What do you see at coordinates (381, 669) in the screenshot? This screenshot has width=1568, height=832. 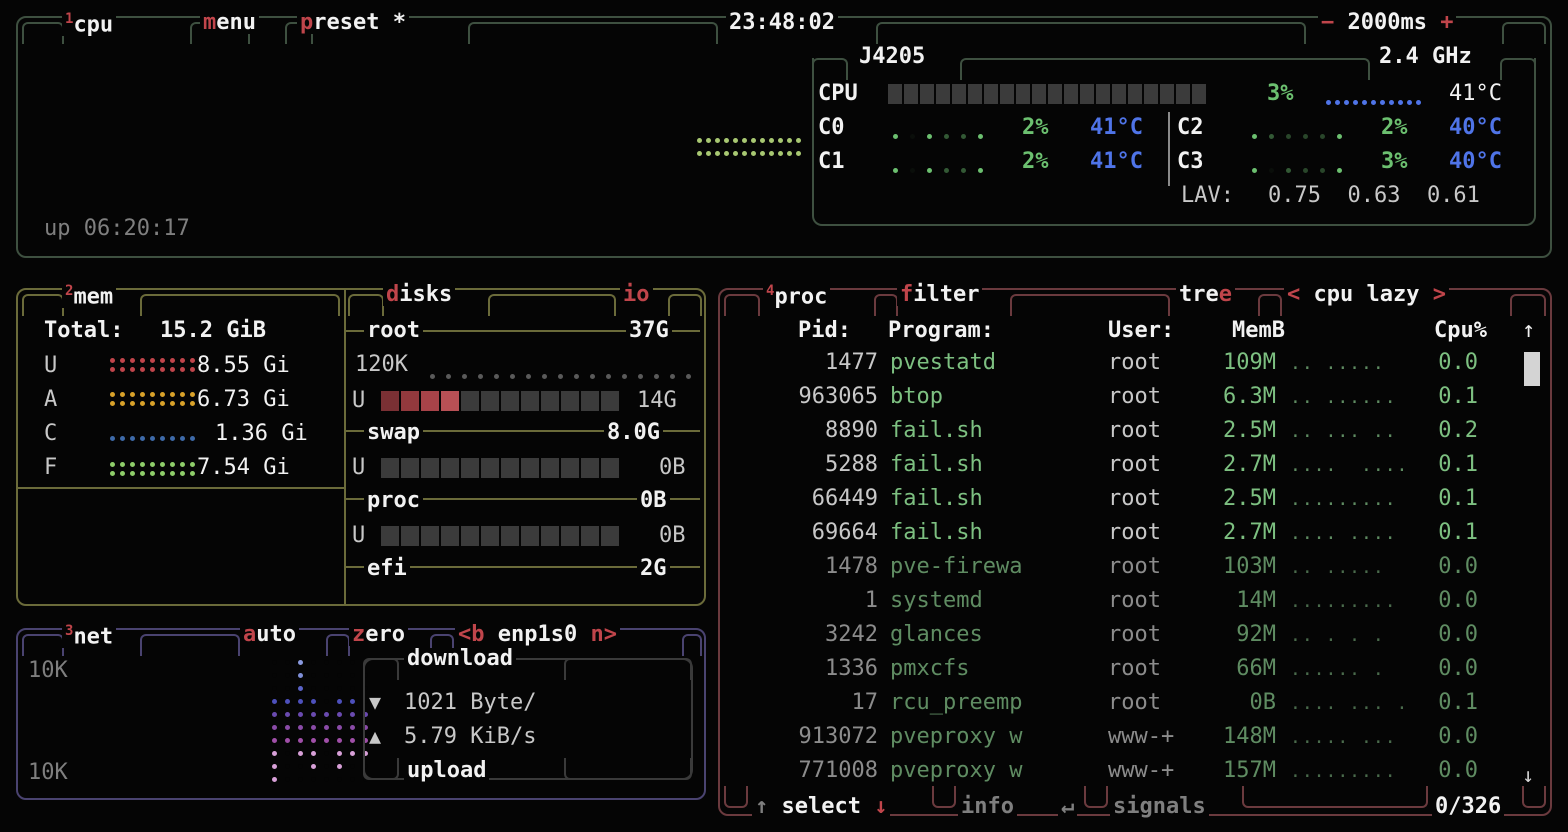 I see `net-speed-nub-left` at bounding box center [381, 669].